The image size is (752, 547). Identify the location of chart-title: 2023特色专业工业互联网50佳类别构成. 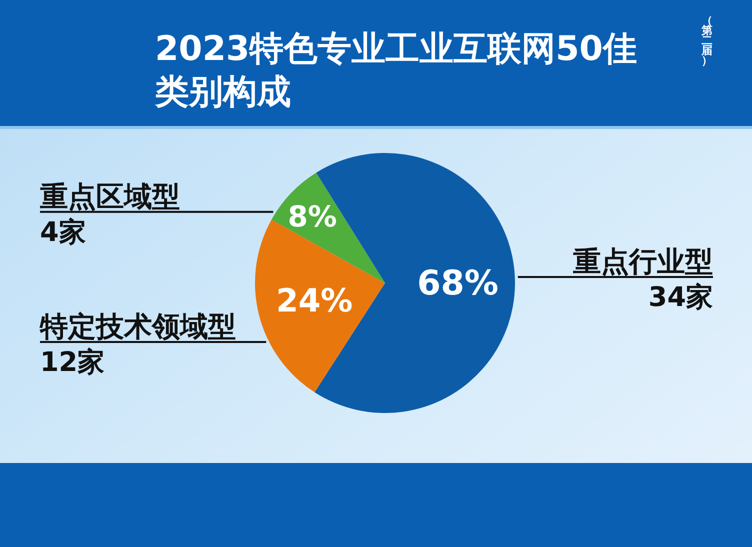
(395, 70).